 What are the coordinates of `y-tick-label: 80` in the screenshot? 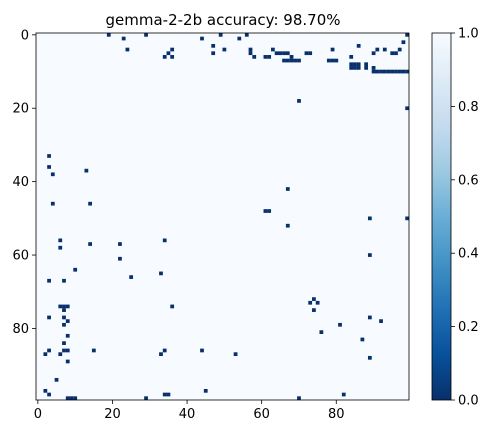 It's located at (20, 329).